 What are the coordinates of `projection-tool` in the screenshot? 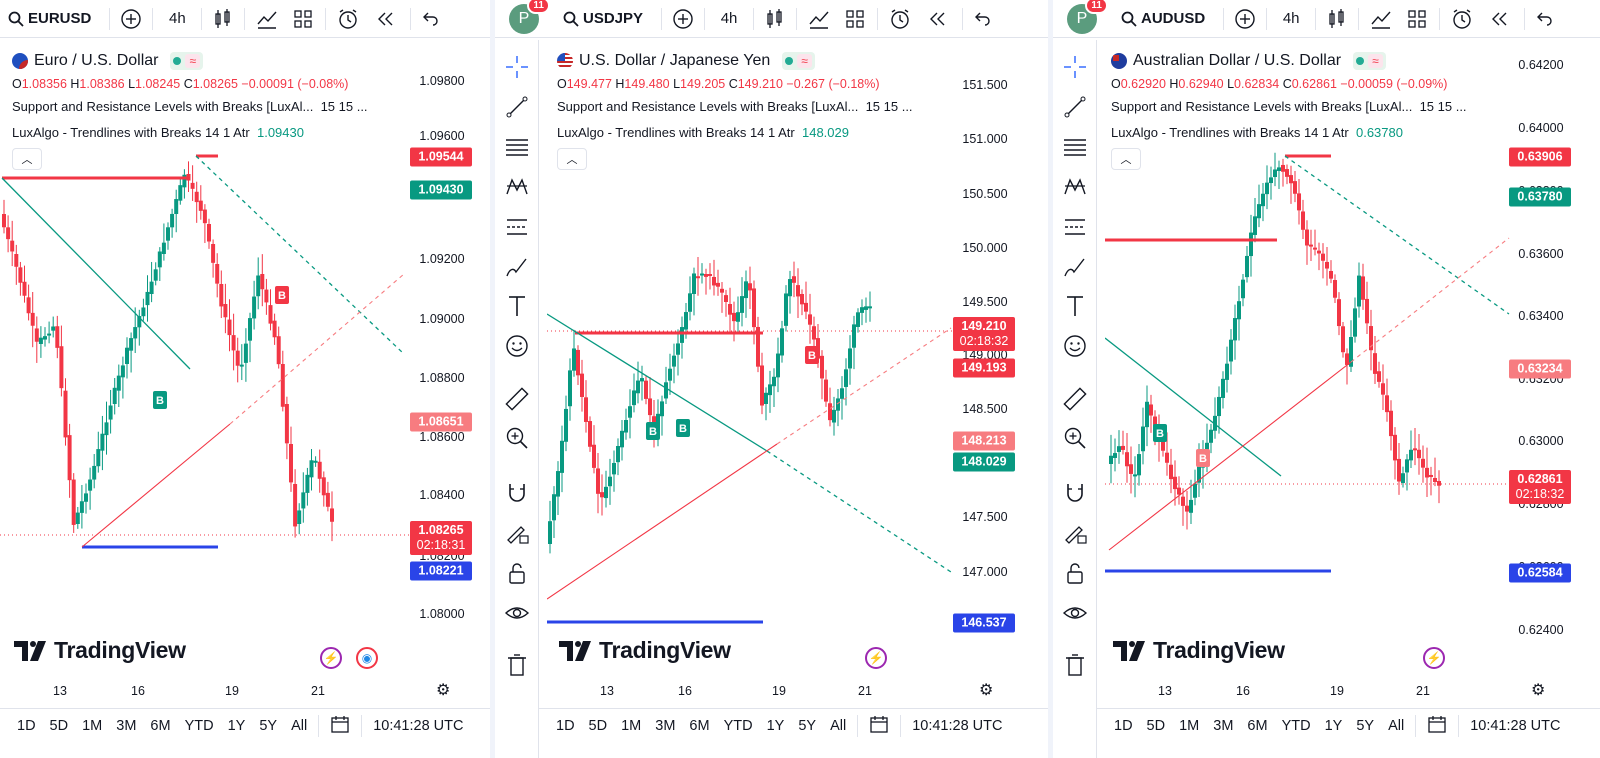 It's located at (517, 227).